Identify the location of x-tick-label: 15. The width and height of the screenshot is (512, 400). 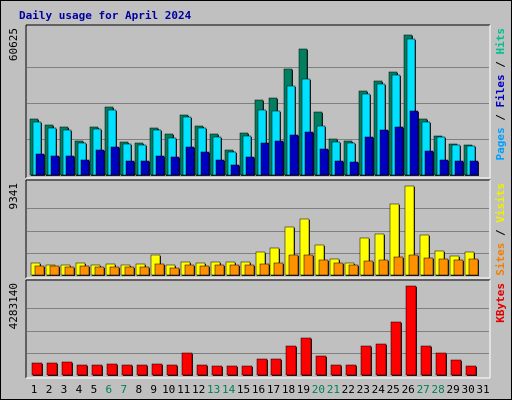
(243, 389).